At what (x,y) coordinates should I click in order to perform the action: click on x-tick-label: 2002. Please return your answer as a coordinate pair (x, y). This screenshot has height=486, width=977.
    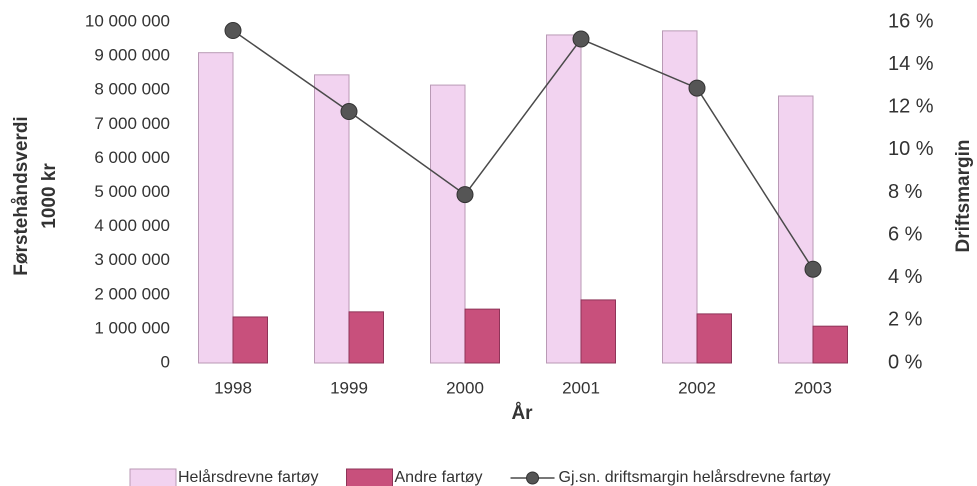
    Looking at the image, I should click on (697, 387).